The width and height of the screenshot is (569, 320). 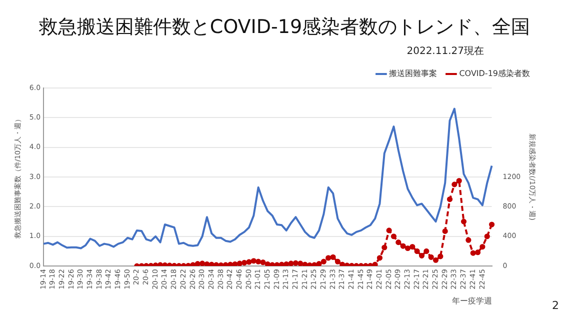 What do you see at coordinates (445, 52) in the screenshot?
I see `chart-subtitle: 2022.11.27現在` at bounding box center [445, 52].